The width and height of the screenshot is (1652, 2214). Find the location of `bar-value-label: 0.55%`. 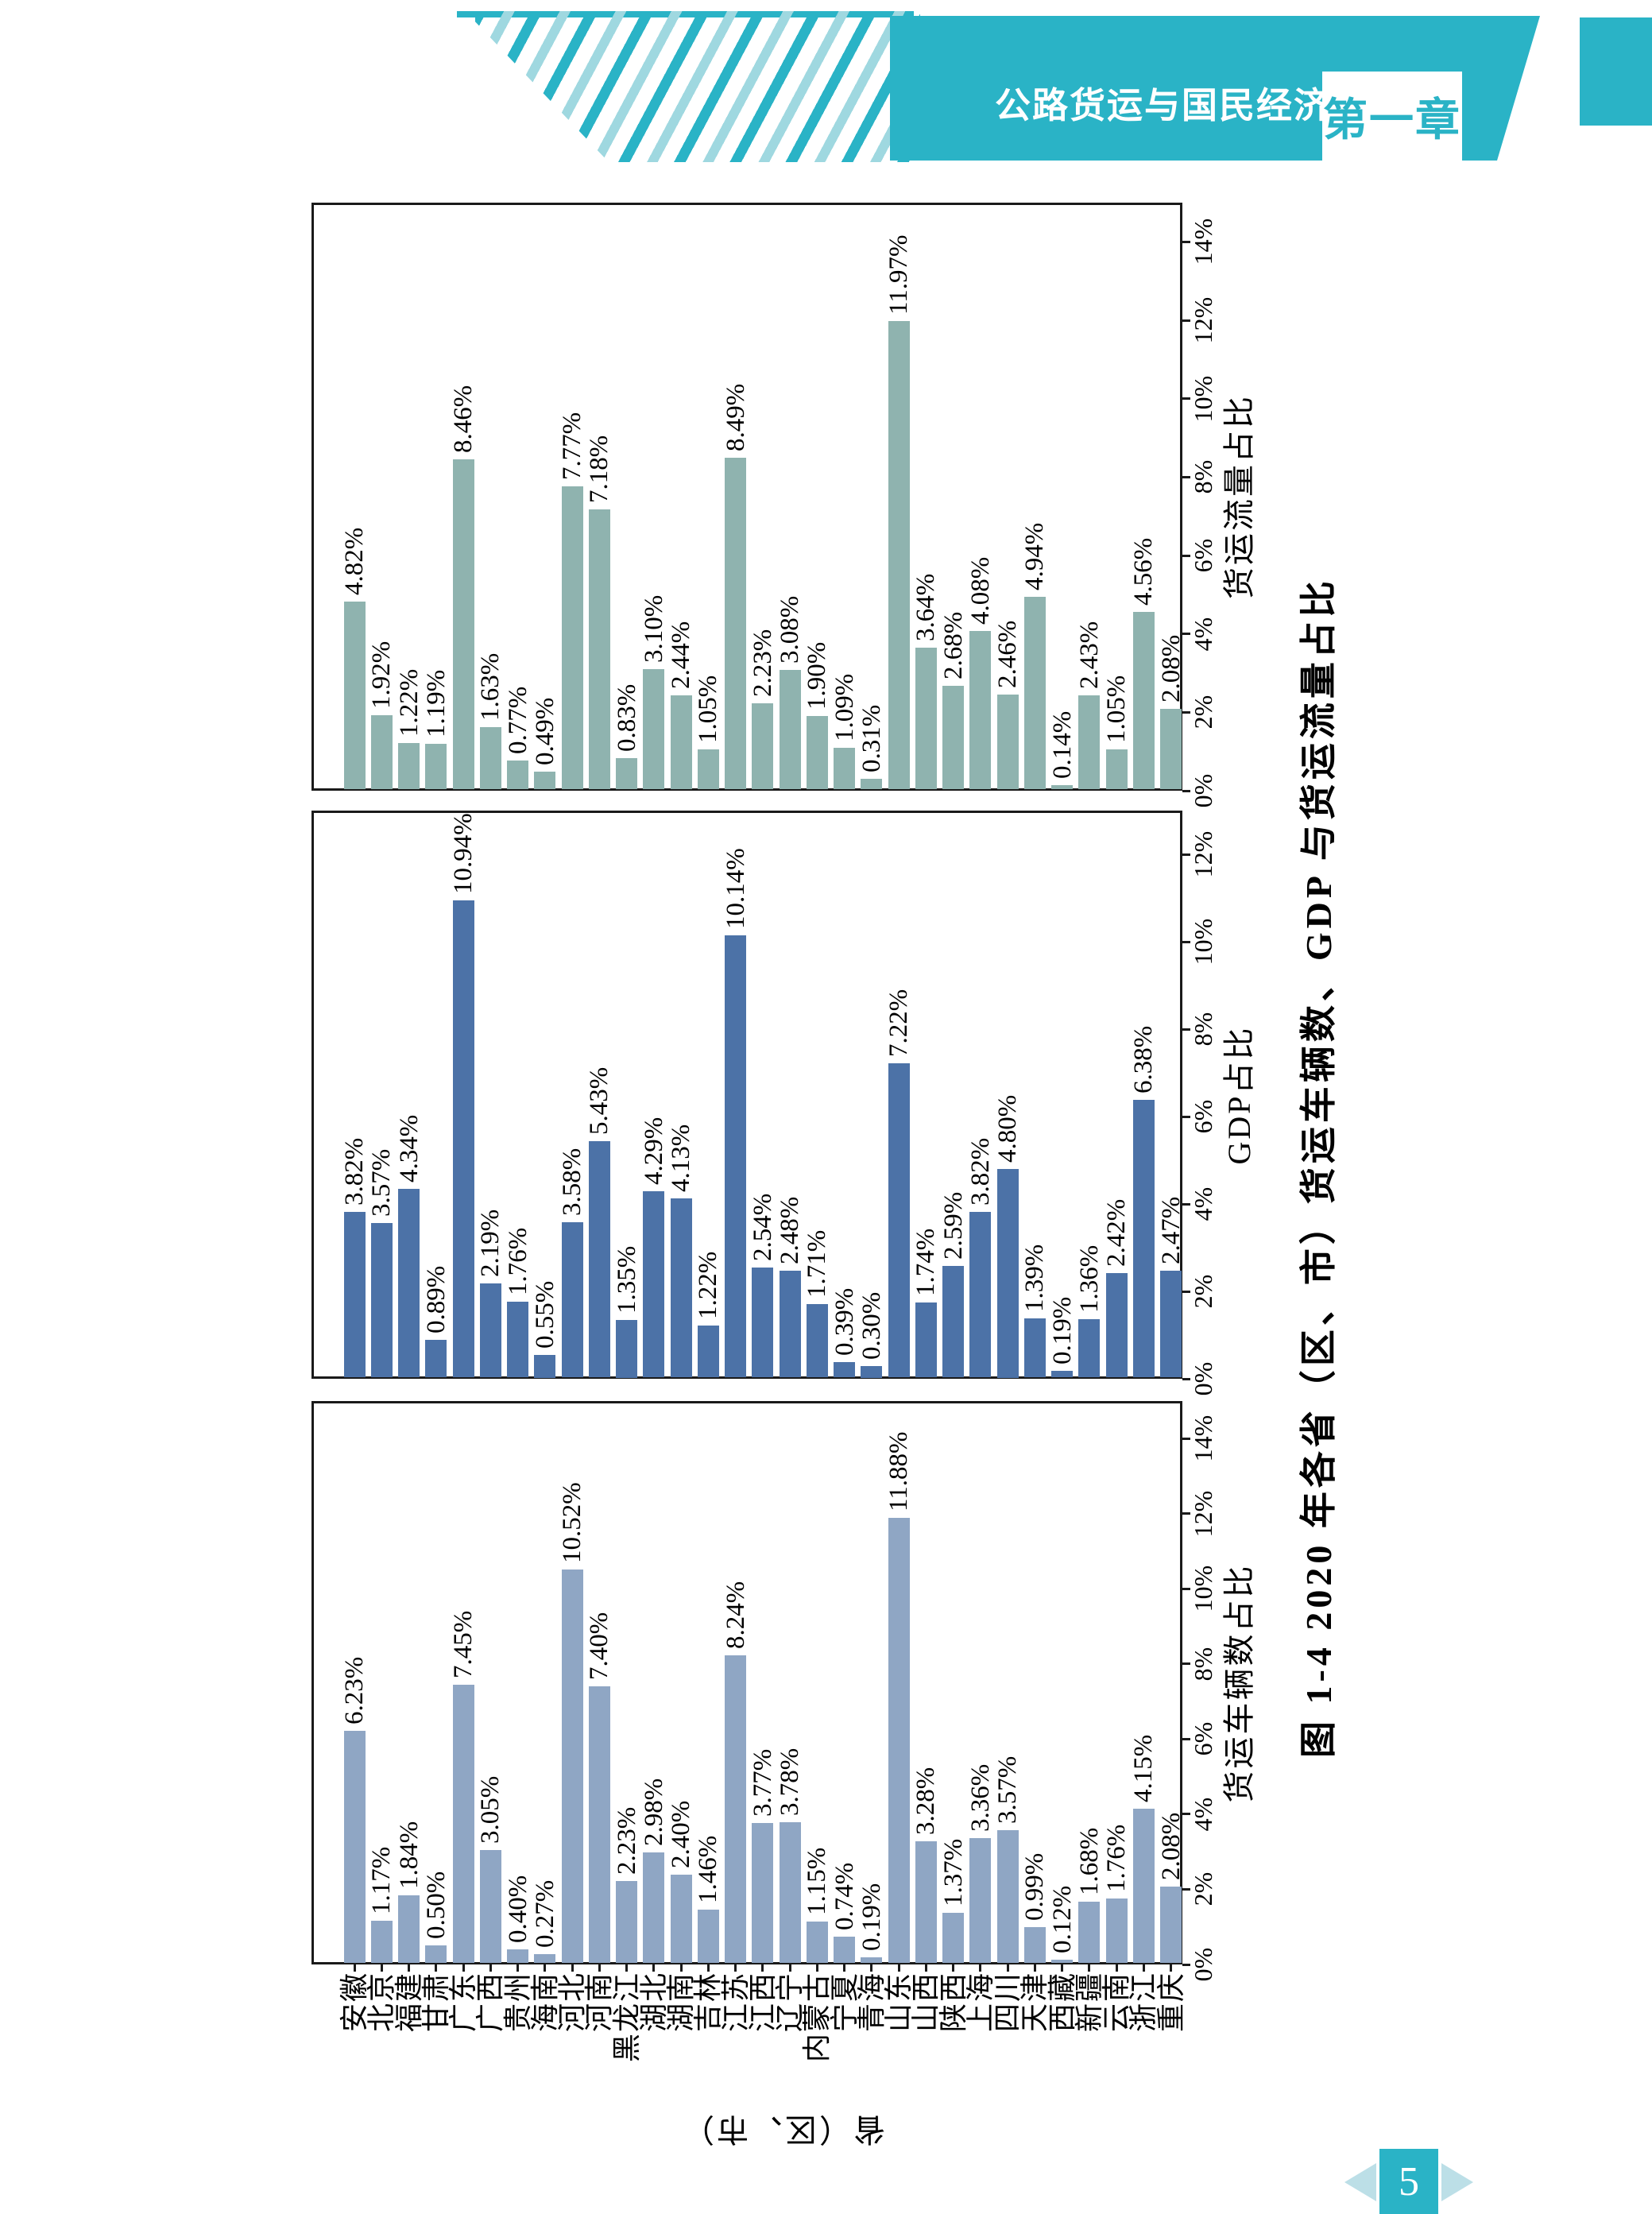

bar-value-label: 0.55% is located at coordinates (544, 1314).